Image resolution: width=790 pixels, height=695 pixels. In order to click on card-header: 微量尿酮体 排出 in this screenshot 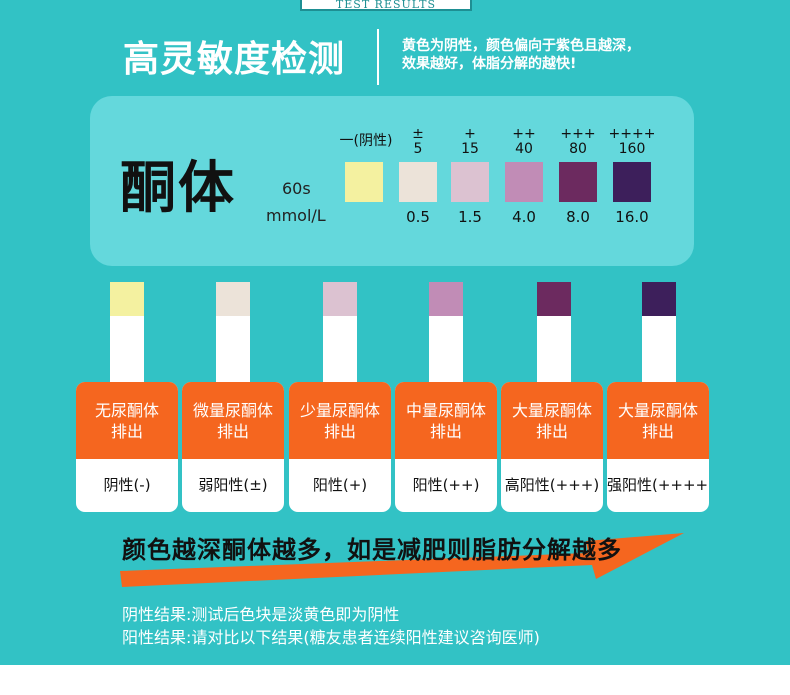, I will do `click(233, 420)`.